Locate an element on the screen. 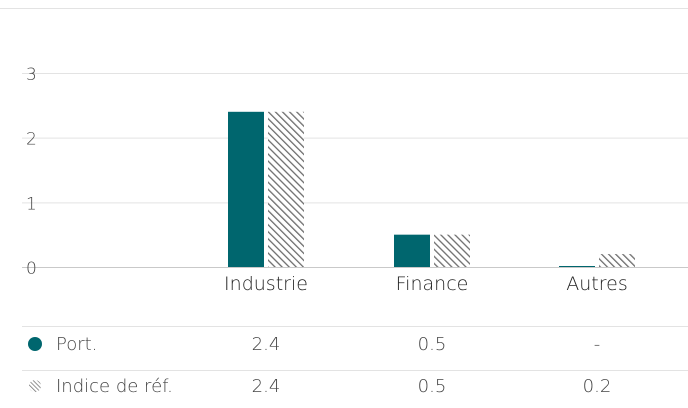 The height and width of the screenshot is (408, 688). category-label: Industrie is located at coordinates (266, 284).